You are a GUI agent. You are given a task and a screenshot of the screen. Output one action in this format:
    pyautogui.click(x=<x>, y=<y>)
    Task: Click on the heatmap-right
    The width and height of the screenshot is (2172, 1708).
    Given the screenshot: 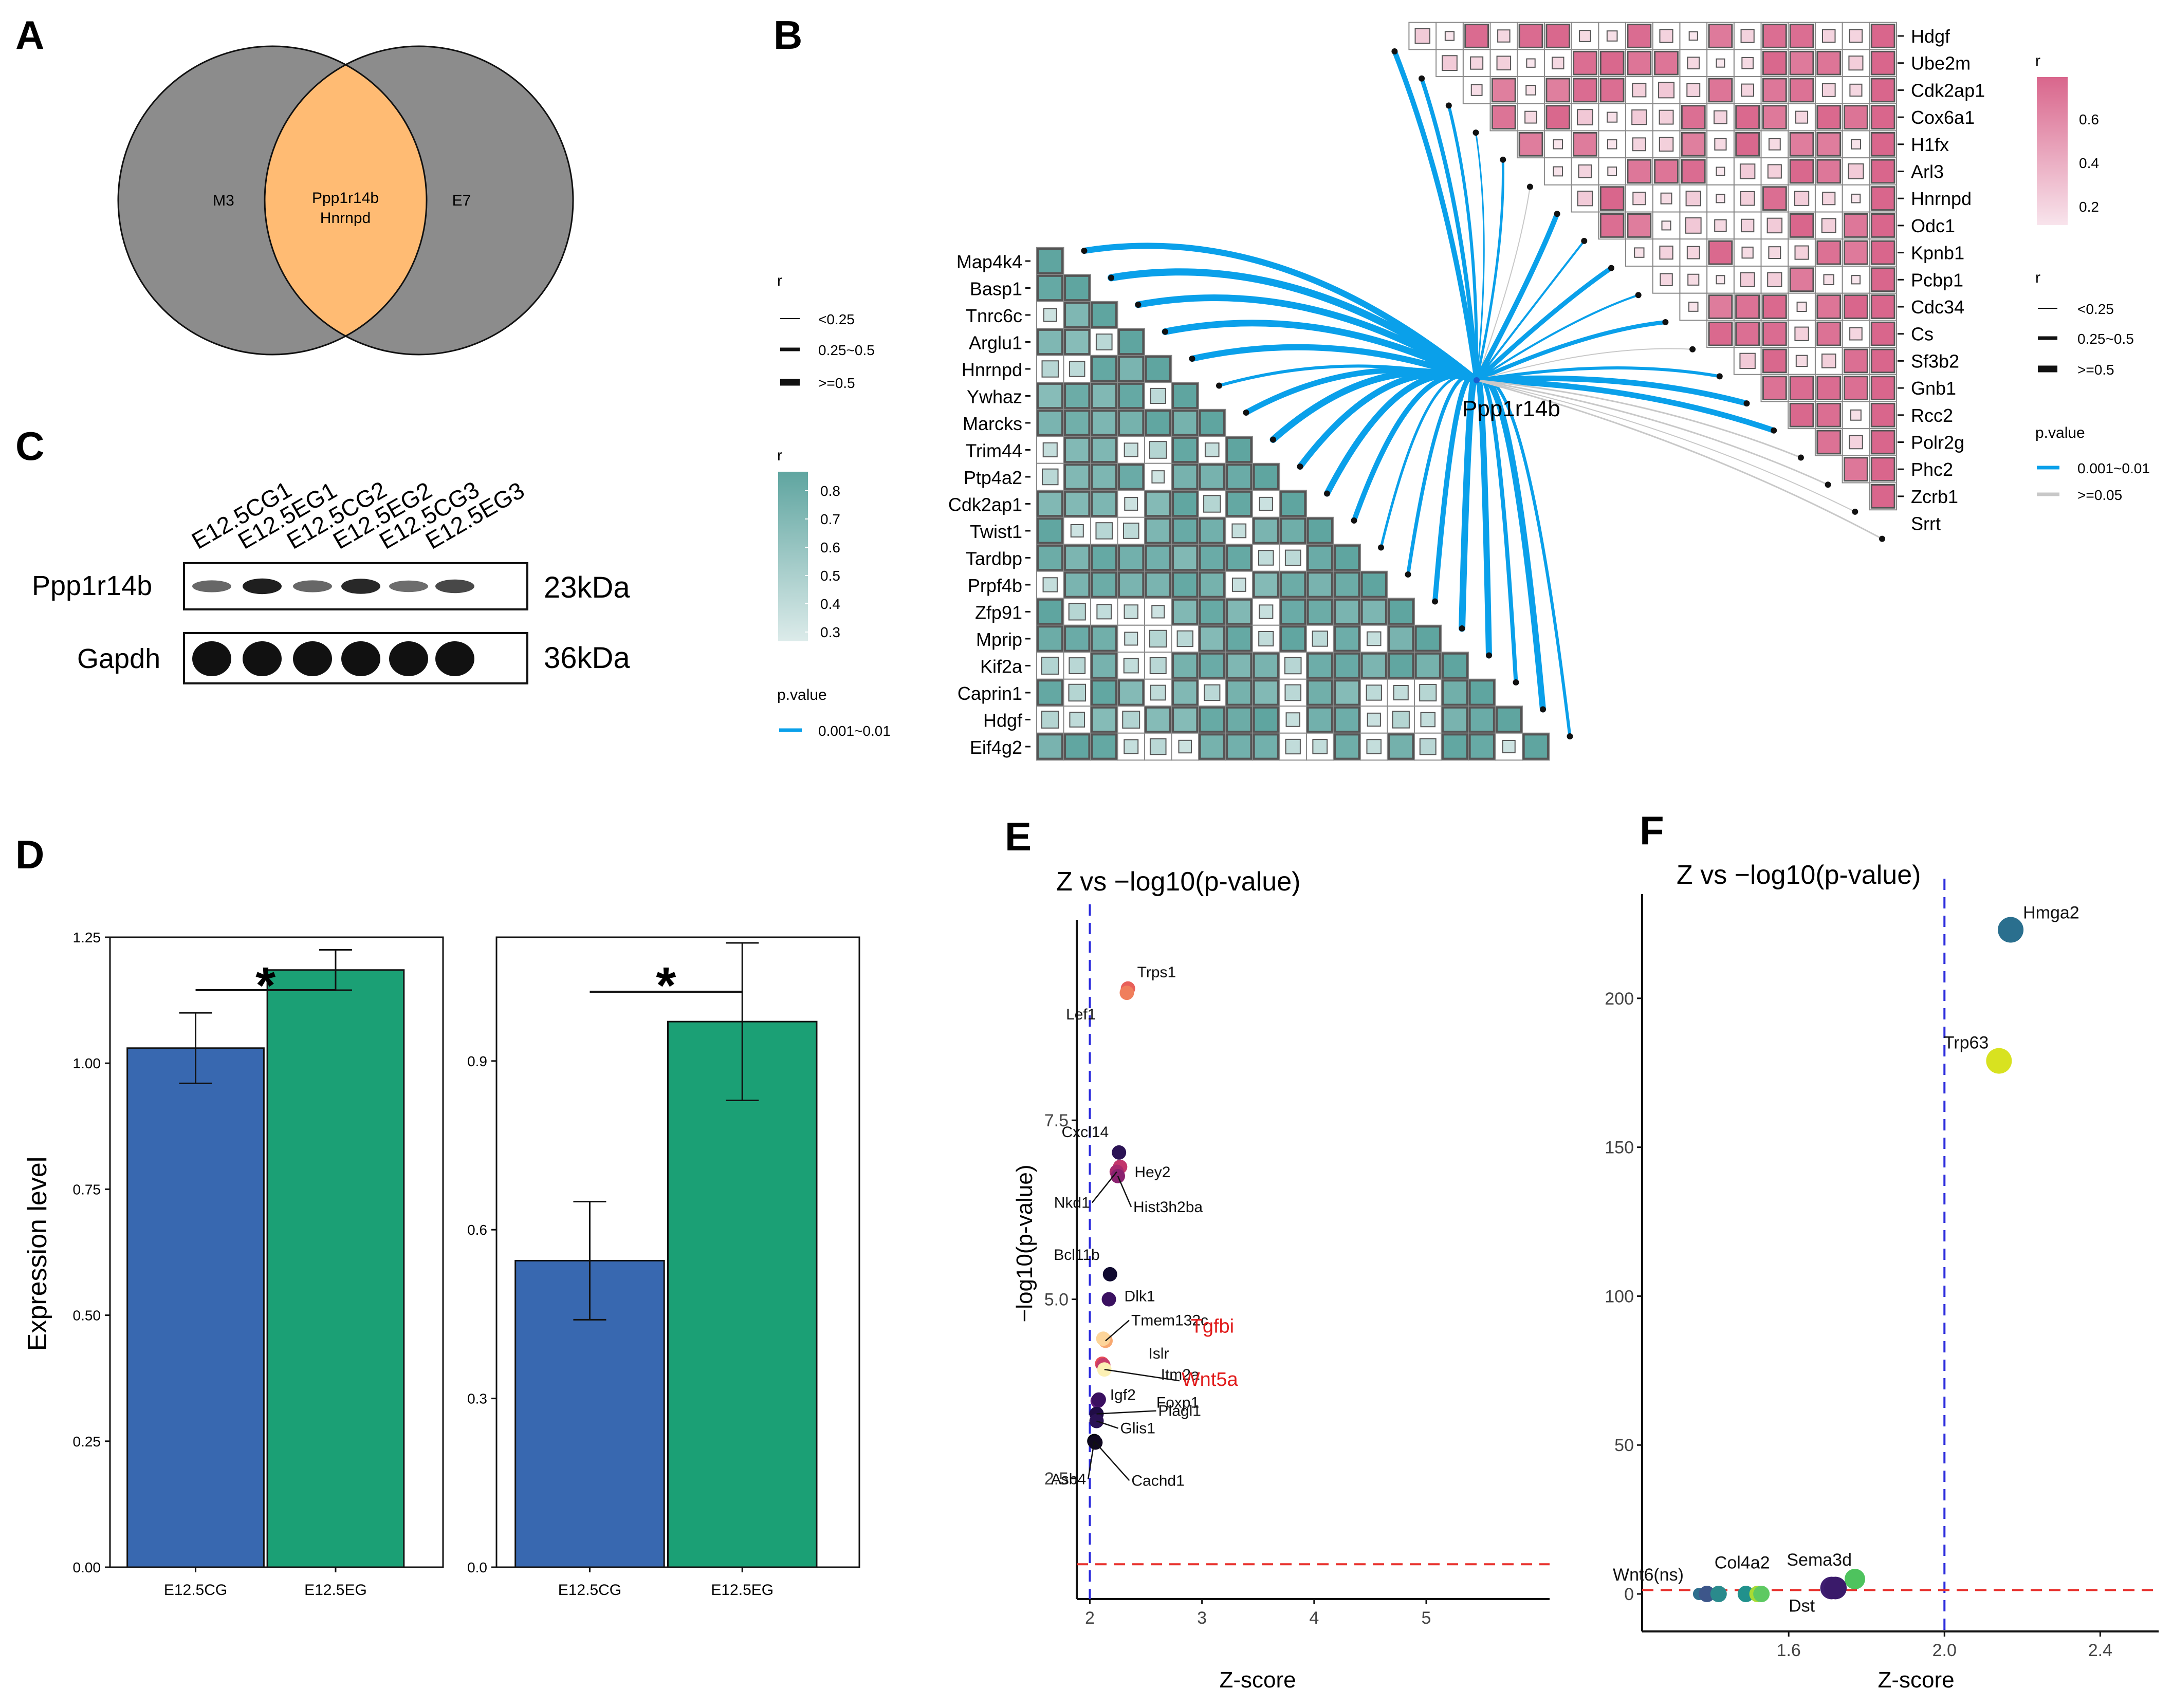 What is the action you would take?
    pyautogui.click(x=1653, y=267)
    